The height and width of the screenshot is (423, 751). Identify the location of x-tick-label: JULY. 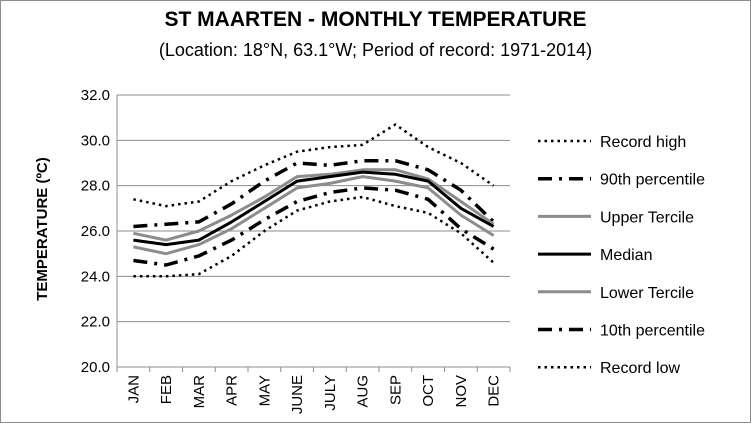
(330, 393).